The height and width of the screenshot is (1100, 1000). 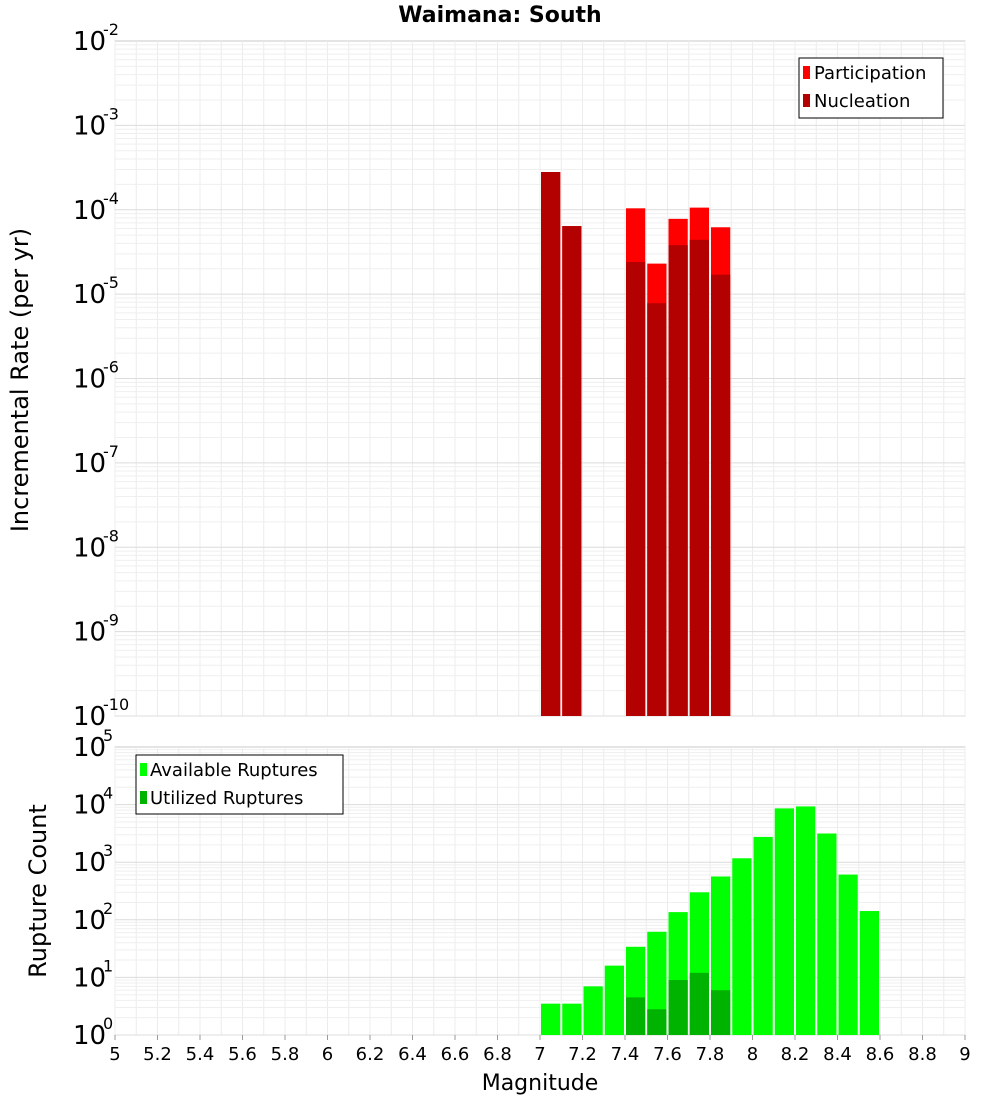 I want to click on y-tick-exponent: 3, so click(x=108, y=850).